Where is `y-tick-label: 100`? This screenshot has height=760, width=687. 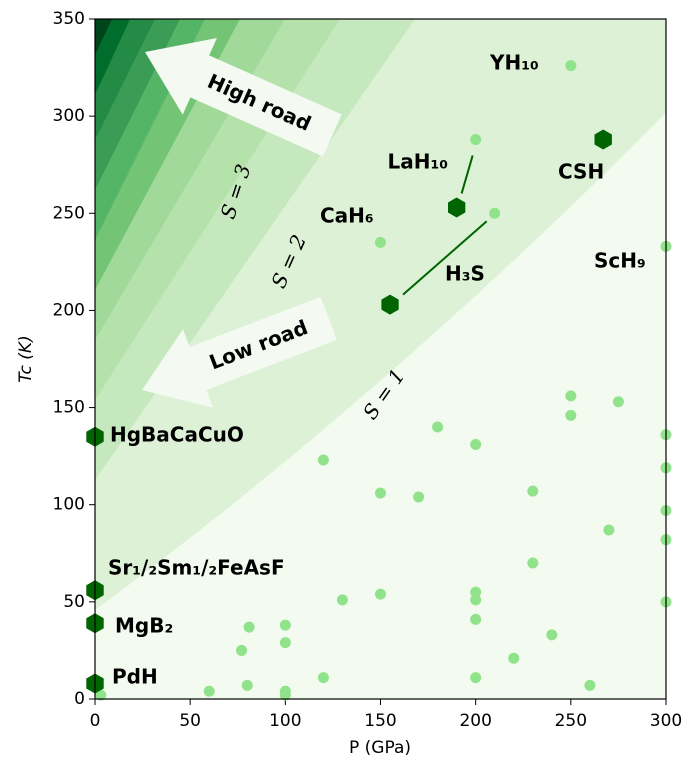
y-tick-label: 100 is located at coordinates (69, 505).